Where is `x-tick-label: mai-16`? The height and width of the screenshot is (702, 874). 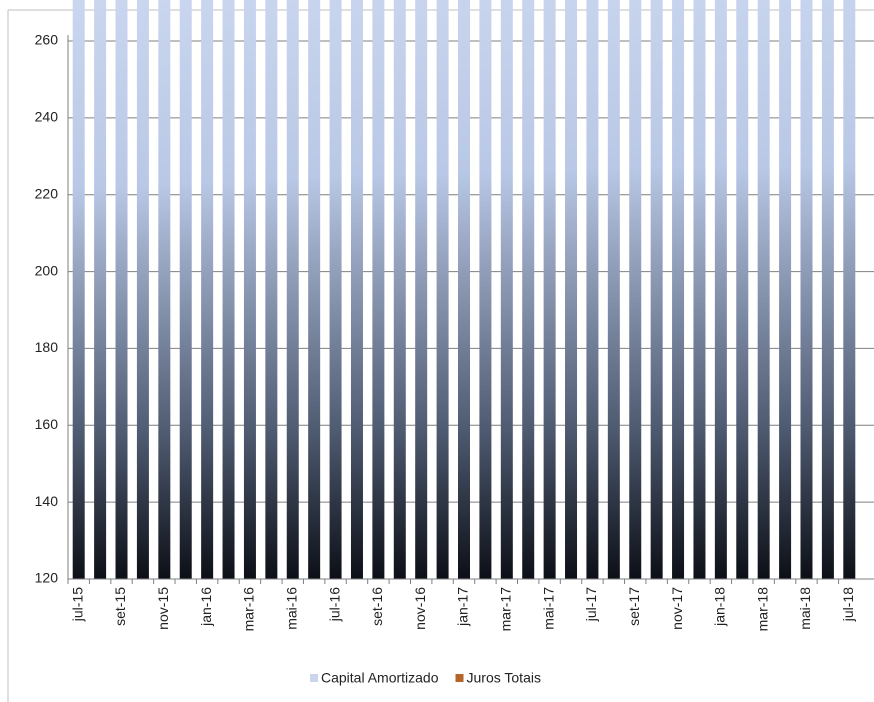
x-tick-label: mai-16 is located at coordinates (291, 608).